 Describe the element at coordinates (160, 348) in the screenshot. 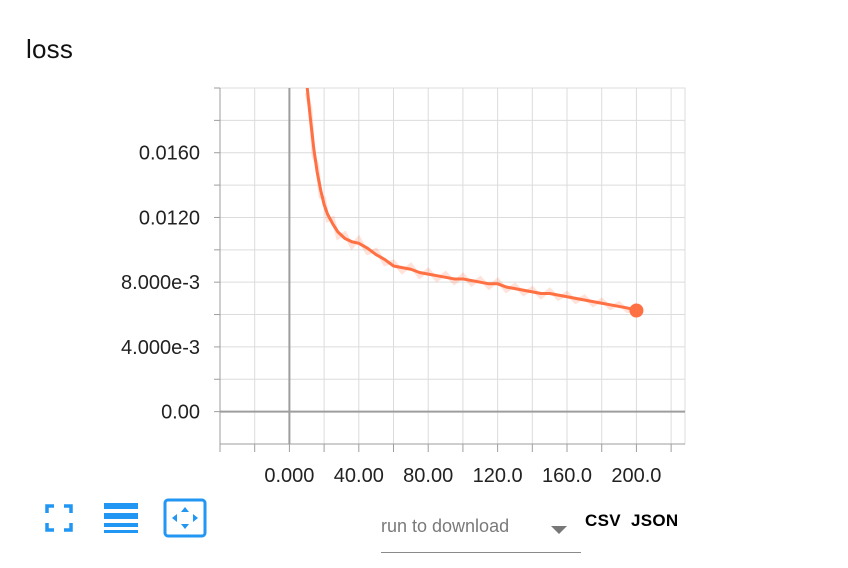

I see `y-tick-label: 4.000e-3` at that location.